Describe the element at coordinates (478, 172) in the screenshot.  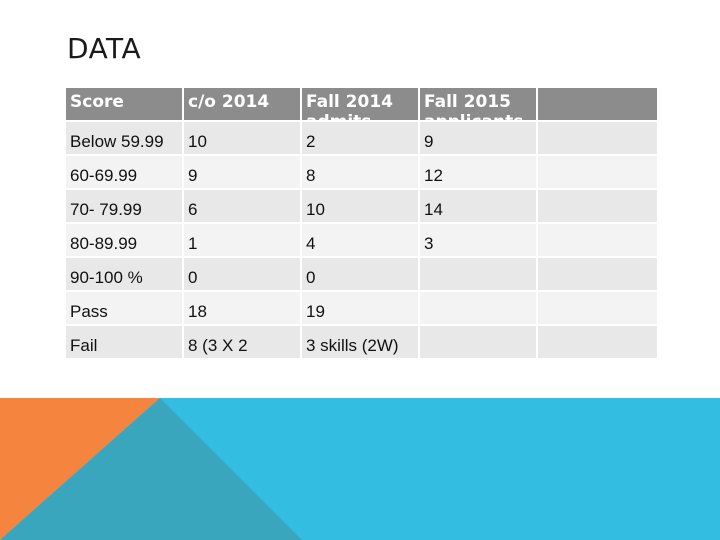
I see `table-cell: 12` at that location.